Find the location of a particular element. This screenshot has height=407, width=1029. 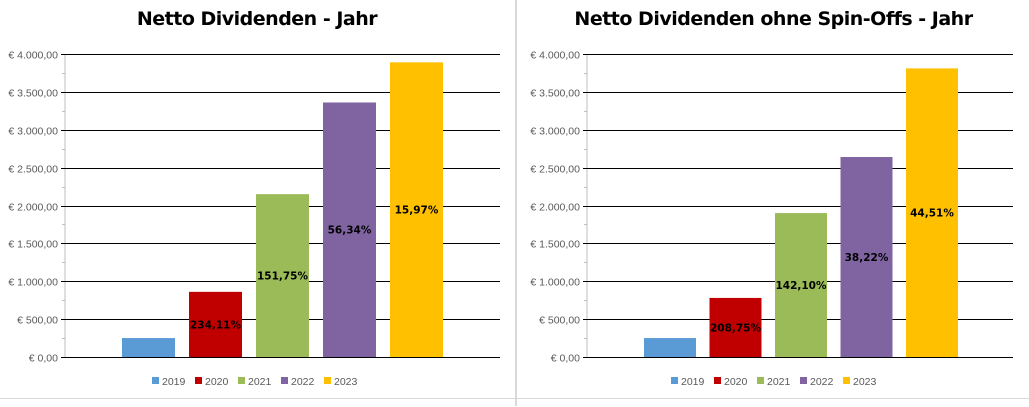

data-label: 44,51% is located at coordinates (932, 214).